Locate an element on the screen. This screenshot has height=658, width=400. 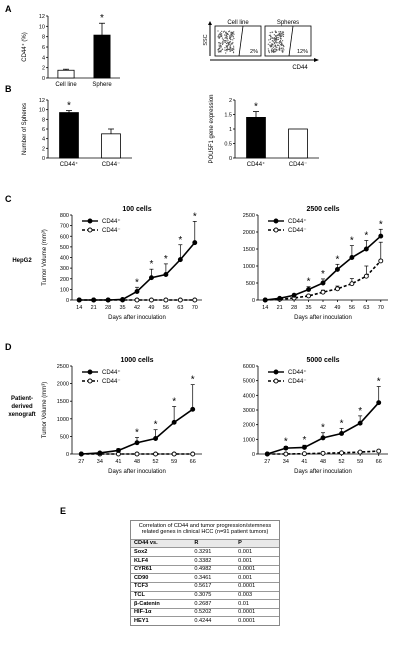
d-5000-significance-star: * is located at coordinates (304, 440).